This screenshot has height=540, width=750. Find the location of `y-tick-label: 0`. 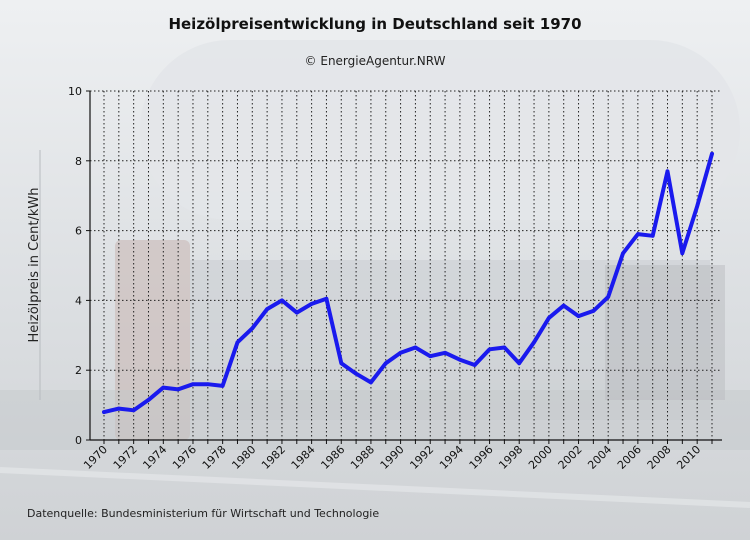

y-tick-label: 0 is located at coordinates (78, 440).